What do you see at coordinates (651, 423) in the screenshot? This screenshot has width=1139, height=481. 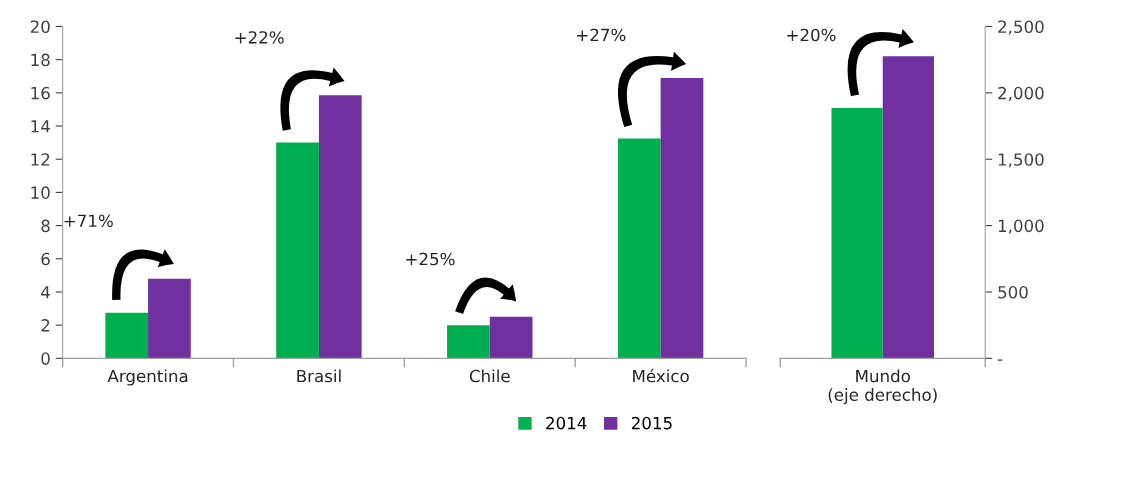 I see `legend-label: 2015` at bounding box center [651, 423].